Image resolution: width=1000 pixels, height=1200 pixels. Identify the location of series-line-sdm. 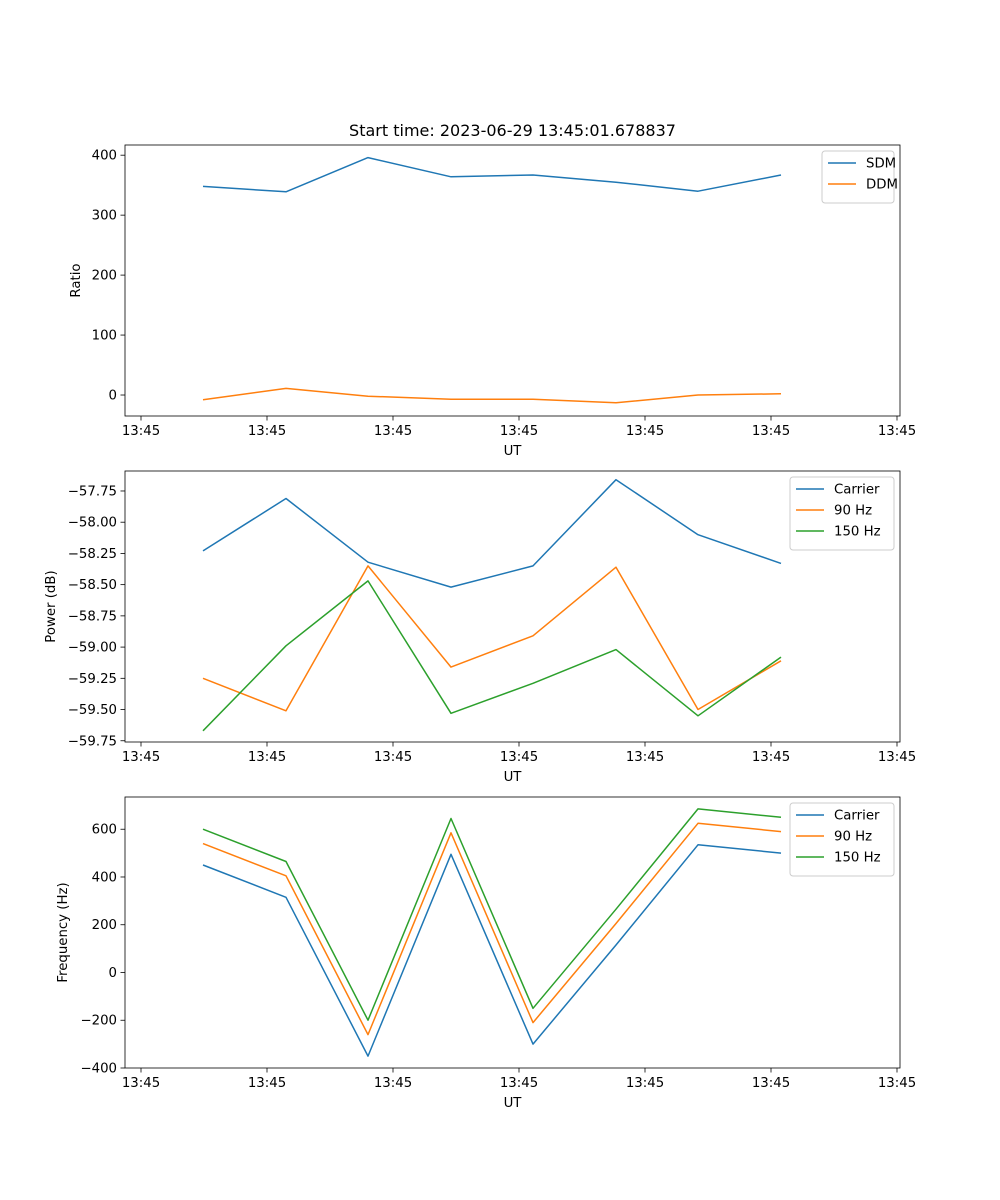
(492, 174).